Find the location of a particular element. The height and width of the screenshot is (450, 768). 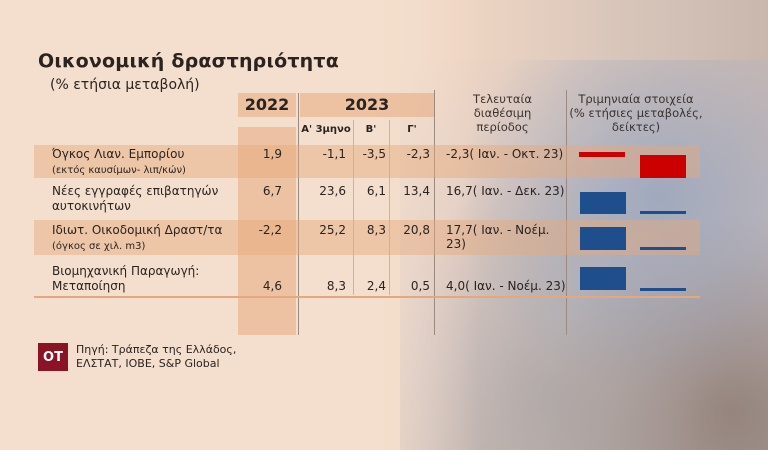

header-text: διαθέσιμη is located at coordinates (502, 113).